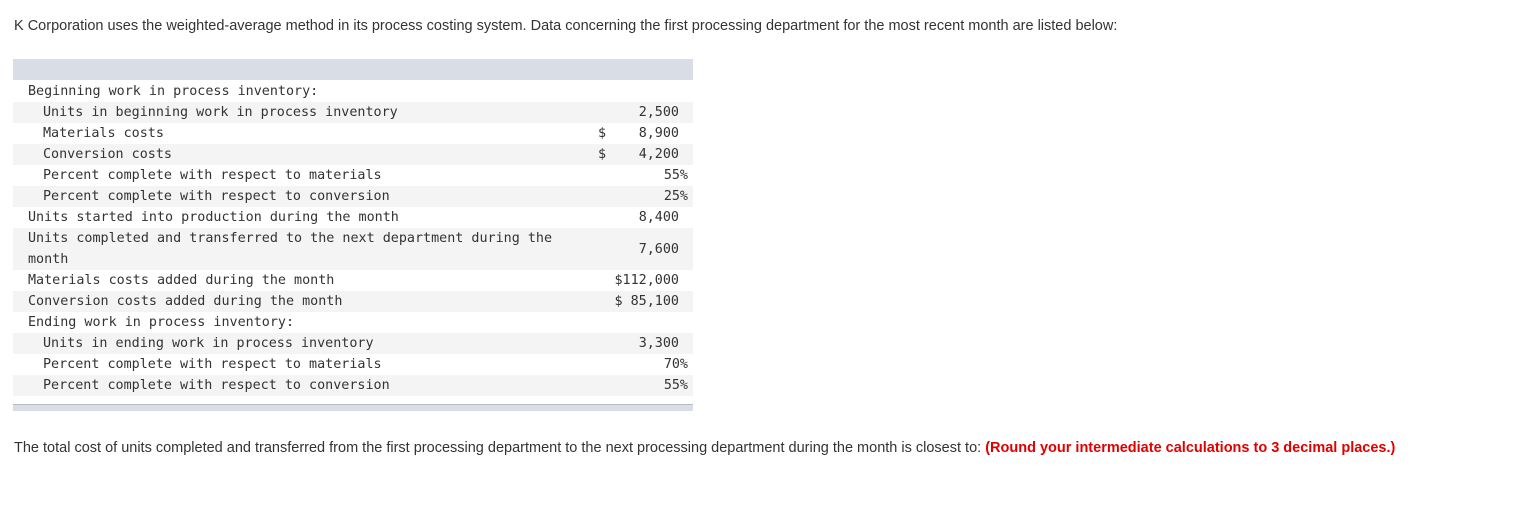 The height and width of the screenshot is (508, 1539). I want to click on row-amount: $112,000, so click(647, 280).